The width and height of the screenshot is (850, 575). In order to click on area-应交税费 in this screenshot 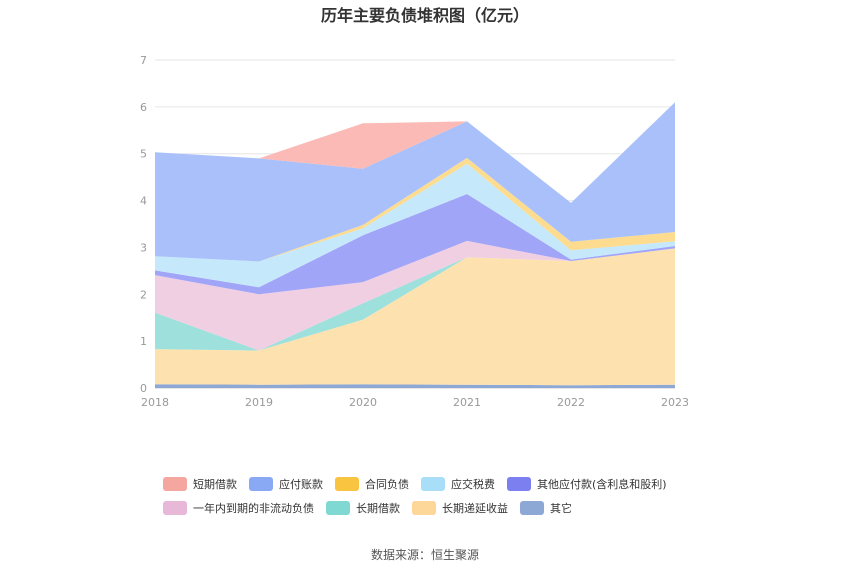, I will do `click(415, 225)`.